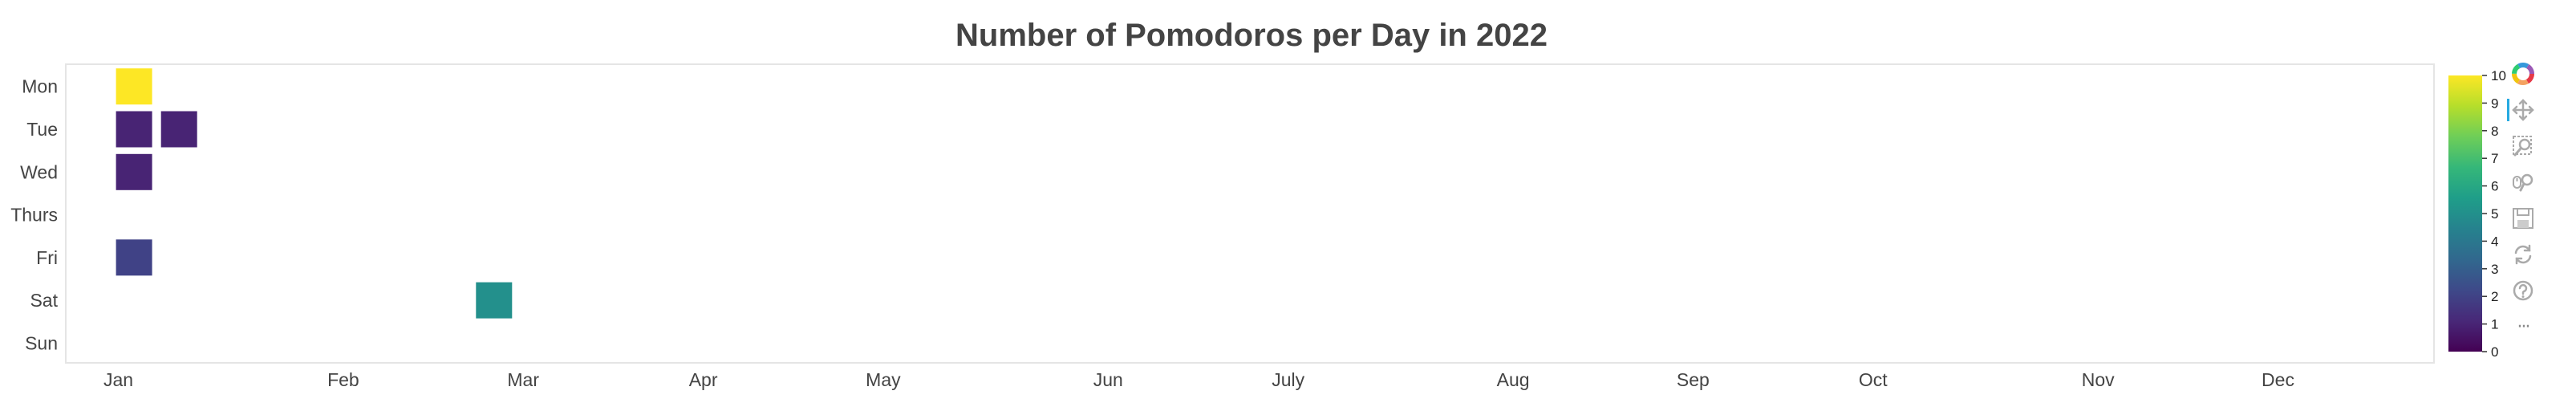  What do you see at coordinates (2494, 241) in the screenshot?
I see `colorbar-tick-label: 4` at bounding box center [2494, 241].